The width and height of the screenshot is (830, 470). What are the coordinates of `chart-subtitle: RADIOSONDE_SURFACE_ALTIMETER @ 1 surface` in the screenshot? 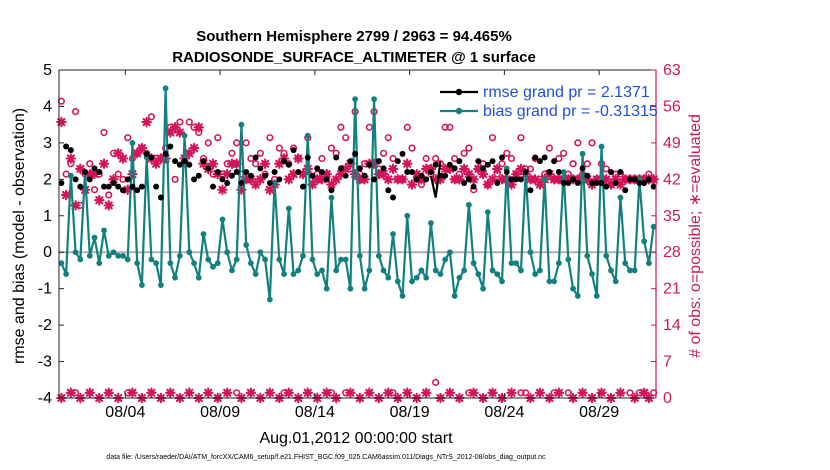 It's located at (354, 57).